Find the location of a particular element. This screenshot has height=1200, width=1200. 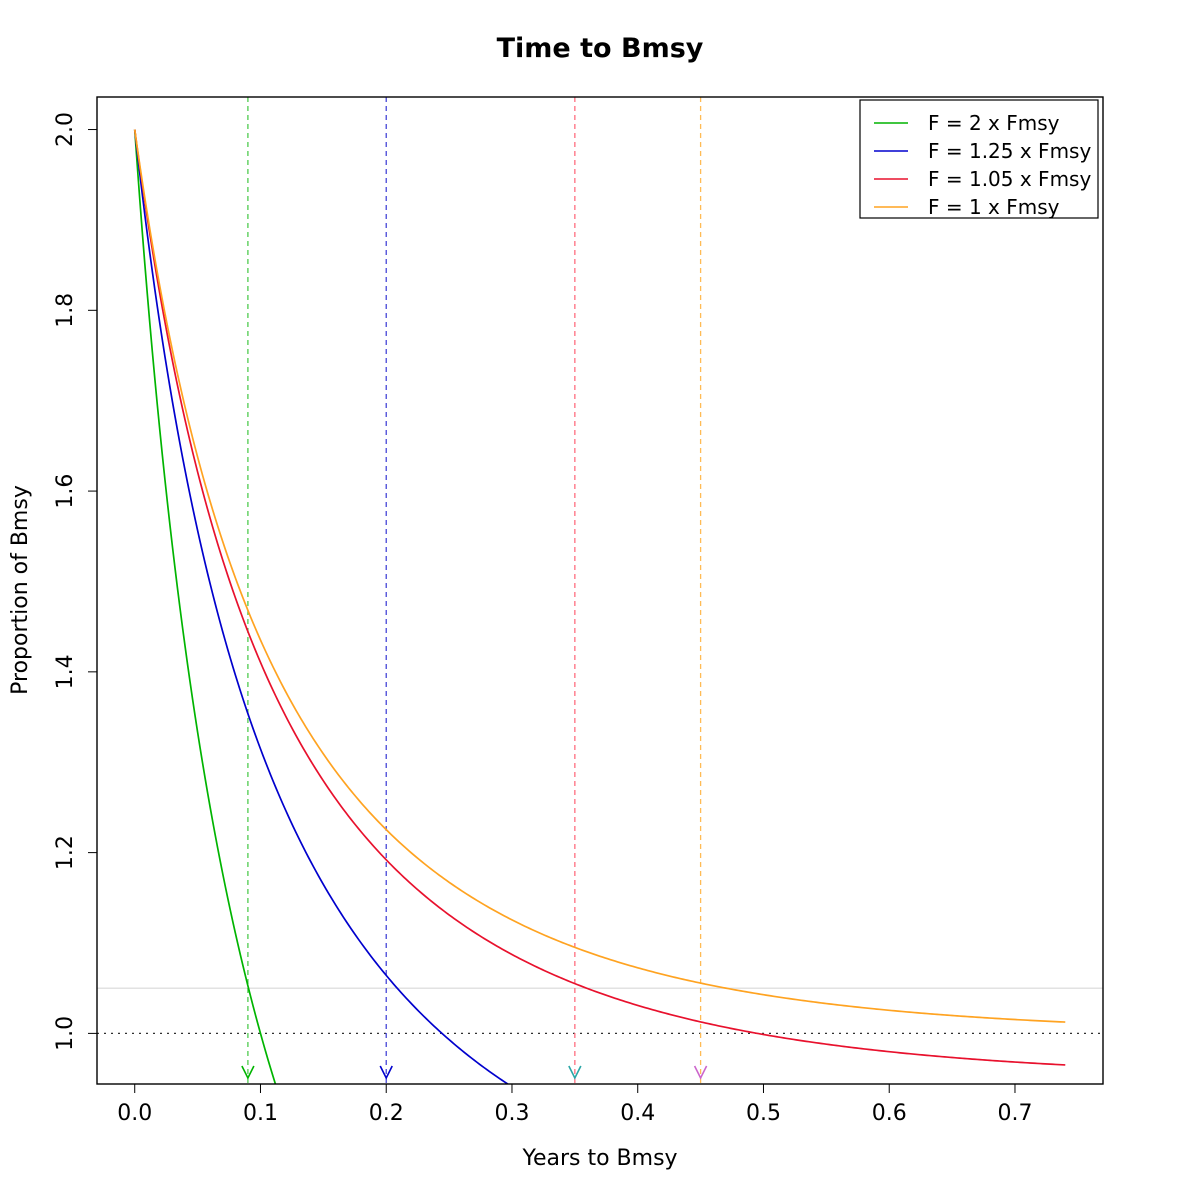

x-tick-label: 0.1 is located at coordinates (260, 1113).